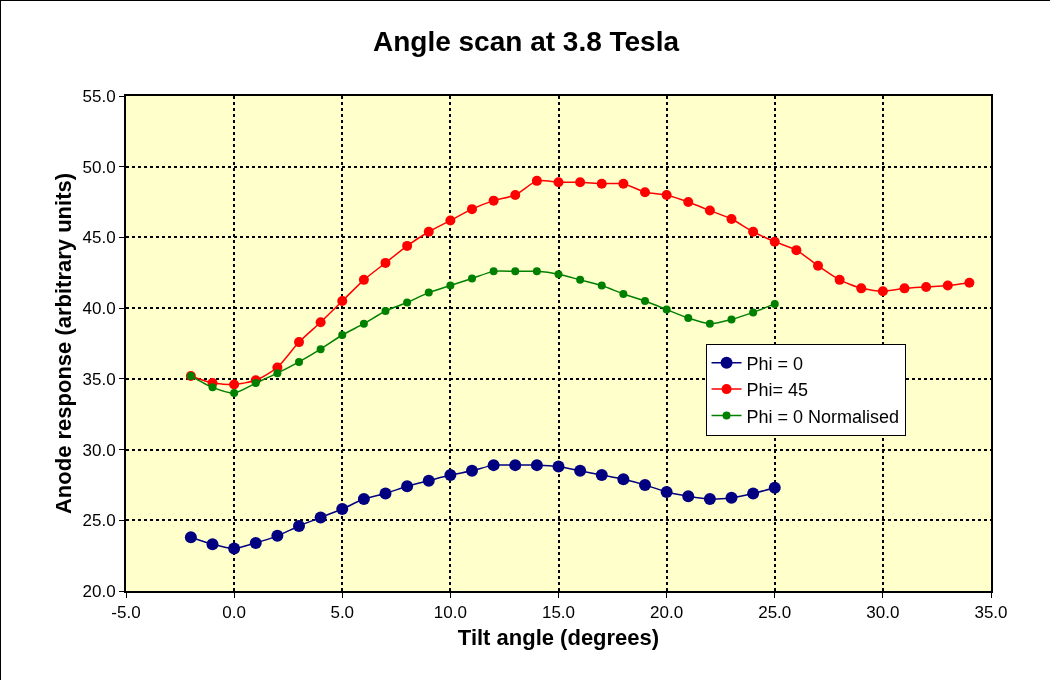  I want to click on y-tick-label: 40.0, so click(99, 309).